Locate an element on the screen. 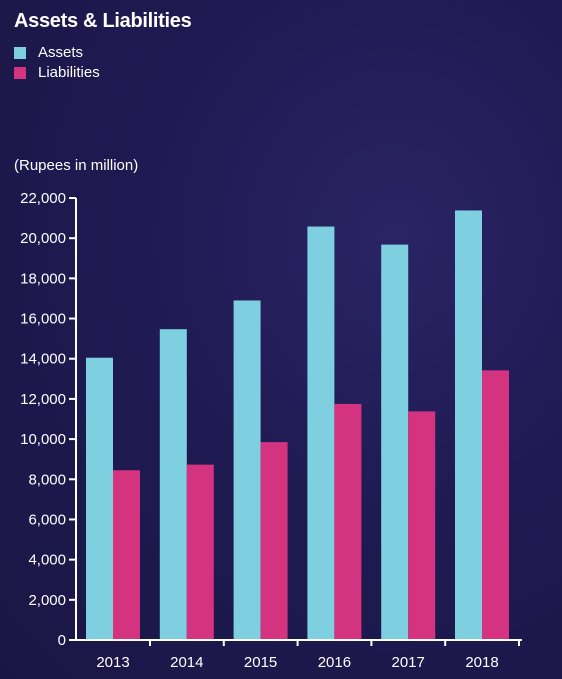  y-tick-label-22000: 22,000 is located at coordinates (43, 198).